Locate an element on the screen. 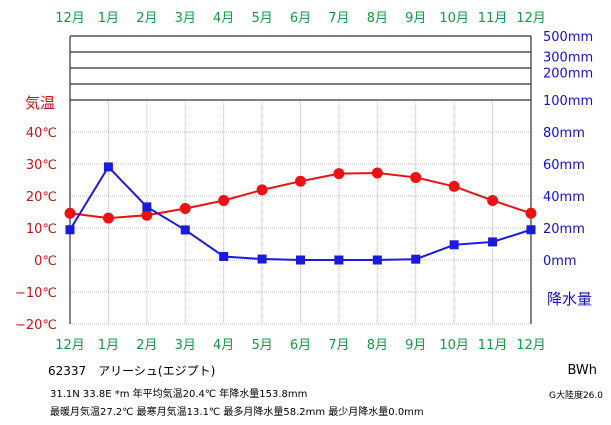 This screenshot has width=611, height=425. climate-classification: BWh is located at coordinates (582, 370).